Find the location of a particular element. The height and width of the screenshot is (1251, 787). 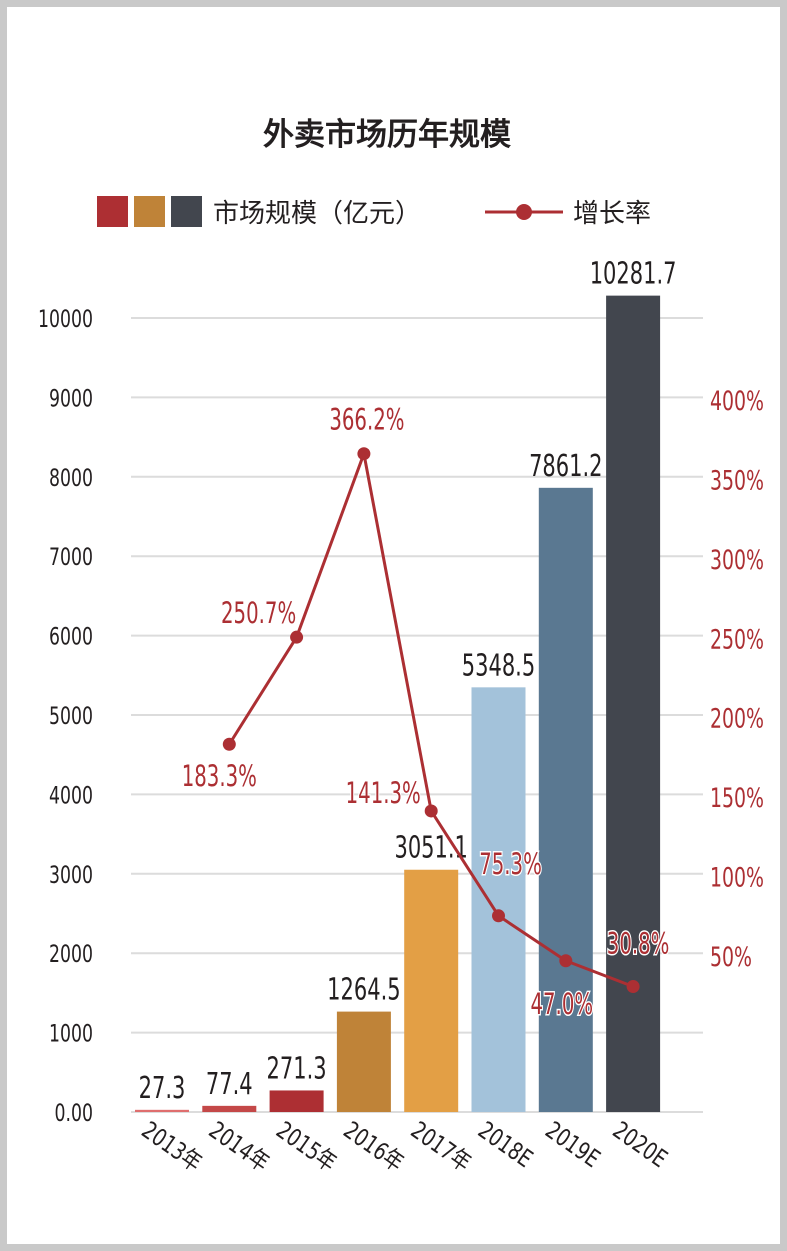

bar-2020E is located at coordinates (633, 703).